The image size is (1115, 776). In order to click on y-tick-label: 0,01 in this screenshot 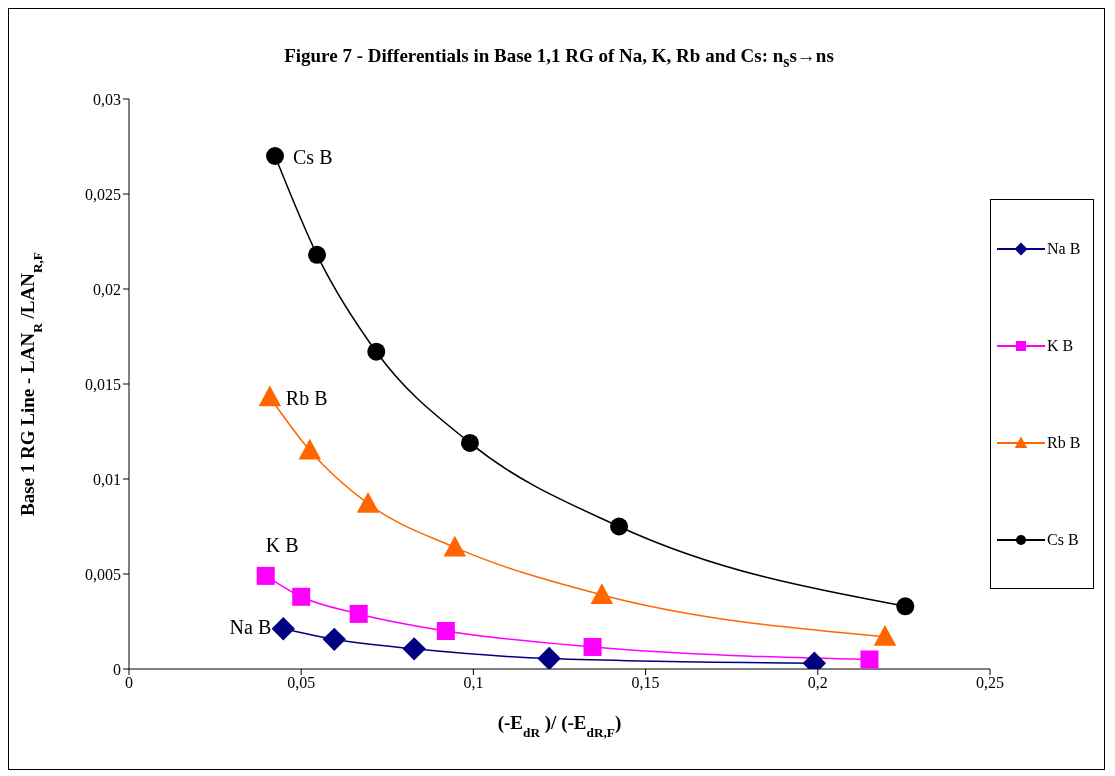, I will do `click(107, 479)`.